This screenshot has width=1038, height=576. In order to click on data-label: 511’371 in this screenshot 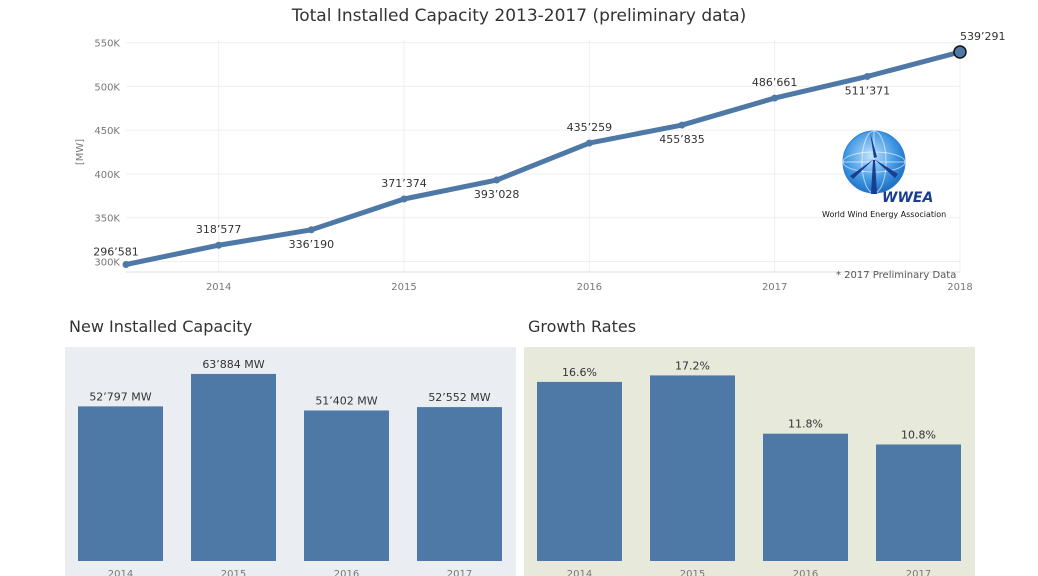, I will do `click(868, 90)`.